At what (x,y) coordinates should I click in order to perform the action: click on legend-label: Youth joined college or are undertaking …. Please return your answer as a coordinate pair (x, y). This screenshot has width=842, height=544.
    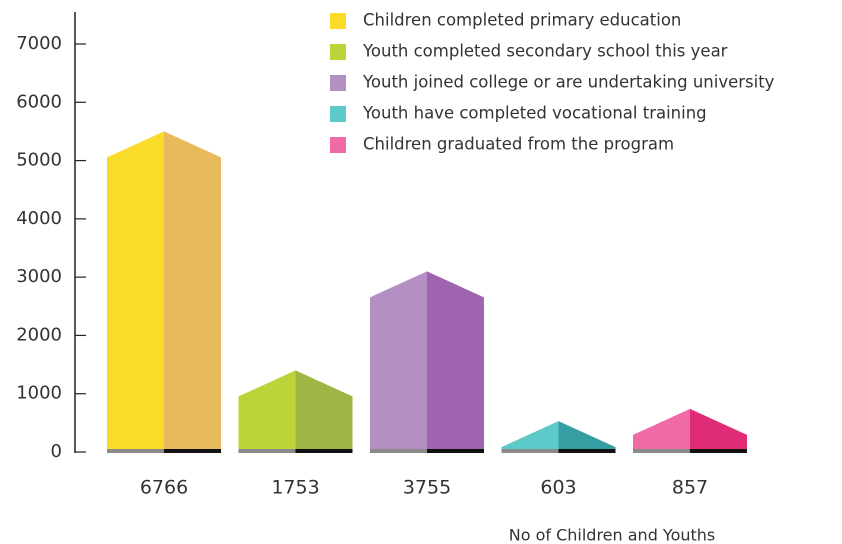
    Looking at the image, I should click on (568, 82).